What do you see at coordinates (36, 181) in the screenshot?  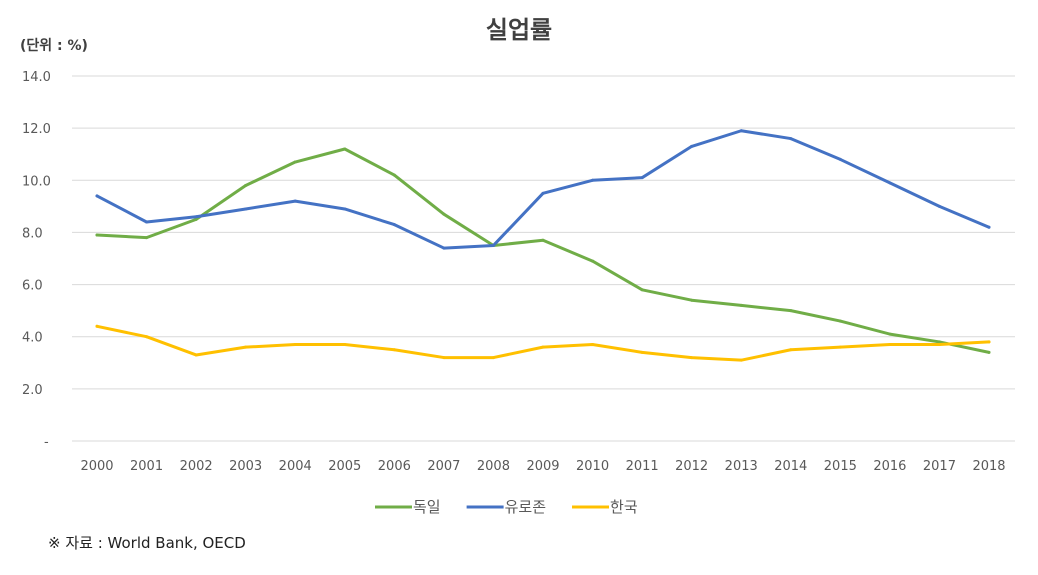 I see `y-tick-label: 10.0` at bounding box center [36, 181].